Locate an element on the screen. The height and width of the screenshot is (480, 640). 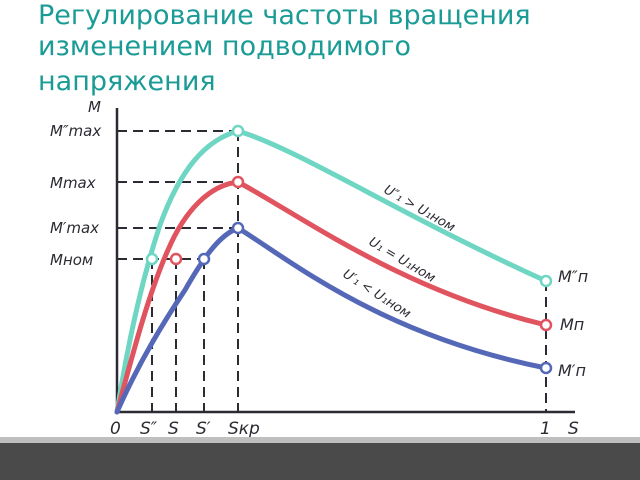
end-label-upper: M″п is located at coordinates (573, 276).